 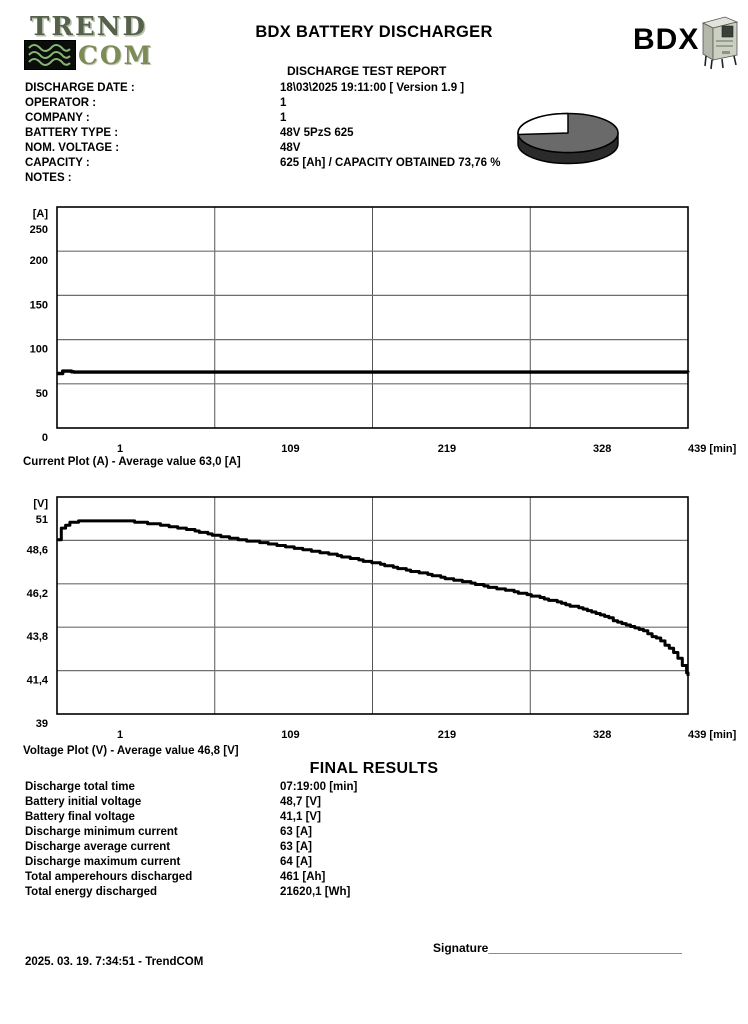 I want to click on svg-text: 200, so click(x=39, y=261).